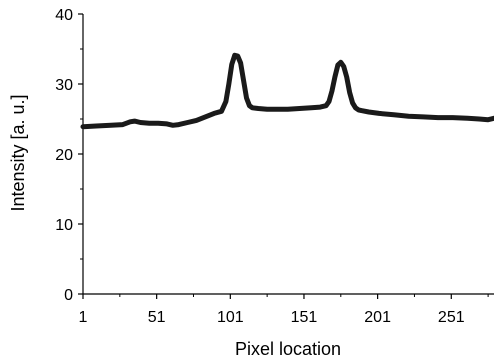 This screenshot has height=360, width=494. Describe the element at coordinates (451, 317) in the screenshot. I see `x-tick-label: 251` at that location.